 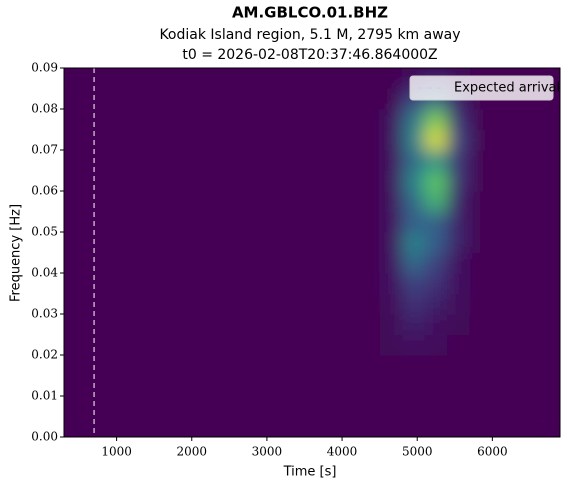 What do you see at coordinates (309, 55) in the screenshot?
I see `chart-subtitle: t0 = 2026-02-08T20:37:46.864000Z` at bounding box center [309, 55].